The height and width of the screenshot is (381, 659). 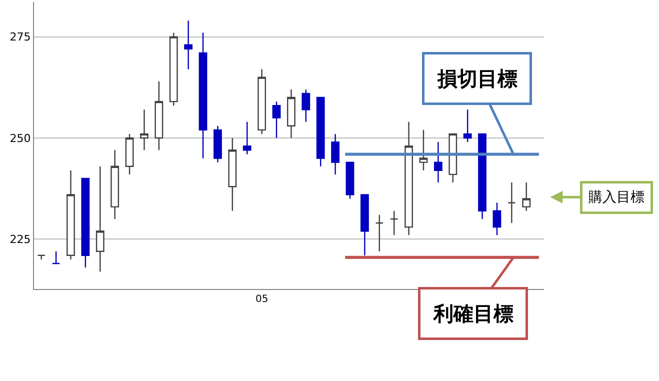 I want to click on text: 購入目標, so click(x=616, y=198).